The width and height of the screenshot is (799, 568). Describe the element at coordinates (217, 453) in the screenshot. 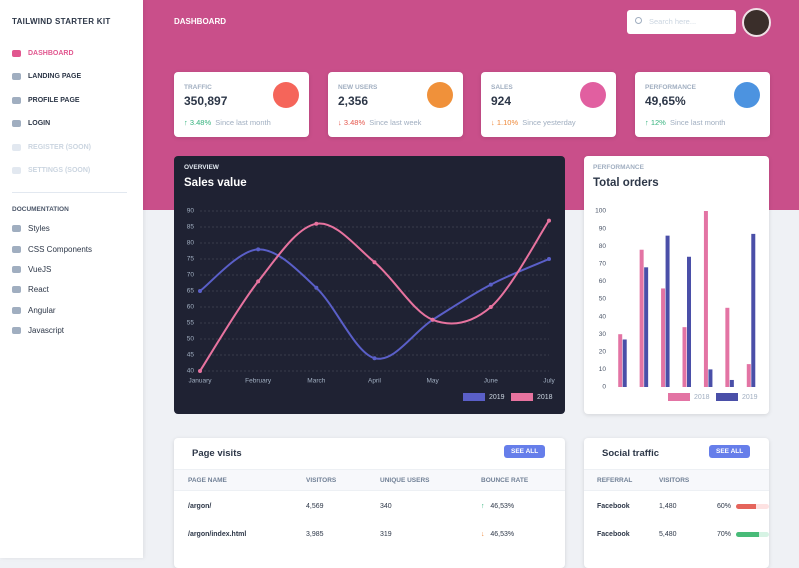

I see `table-title: Page visits` at that location.